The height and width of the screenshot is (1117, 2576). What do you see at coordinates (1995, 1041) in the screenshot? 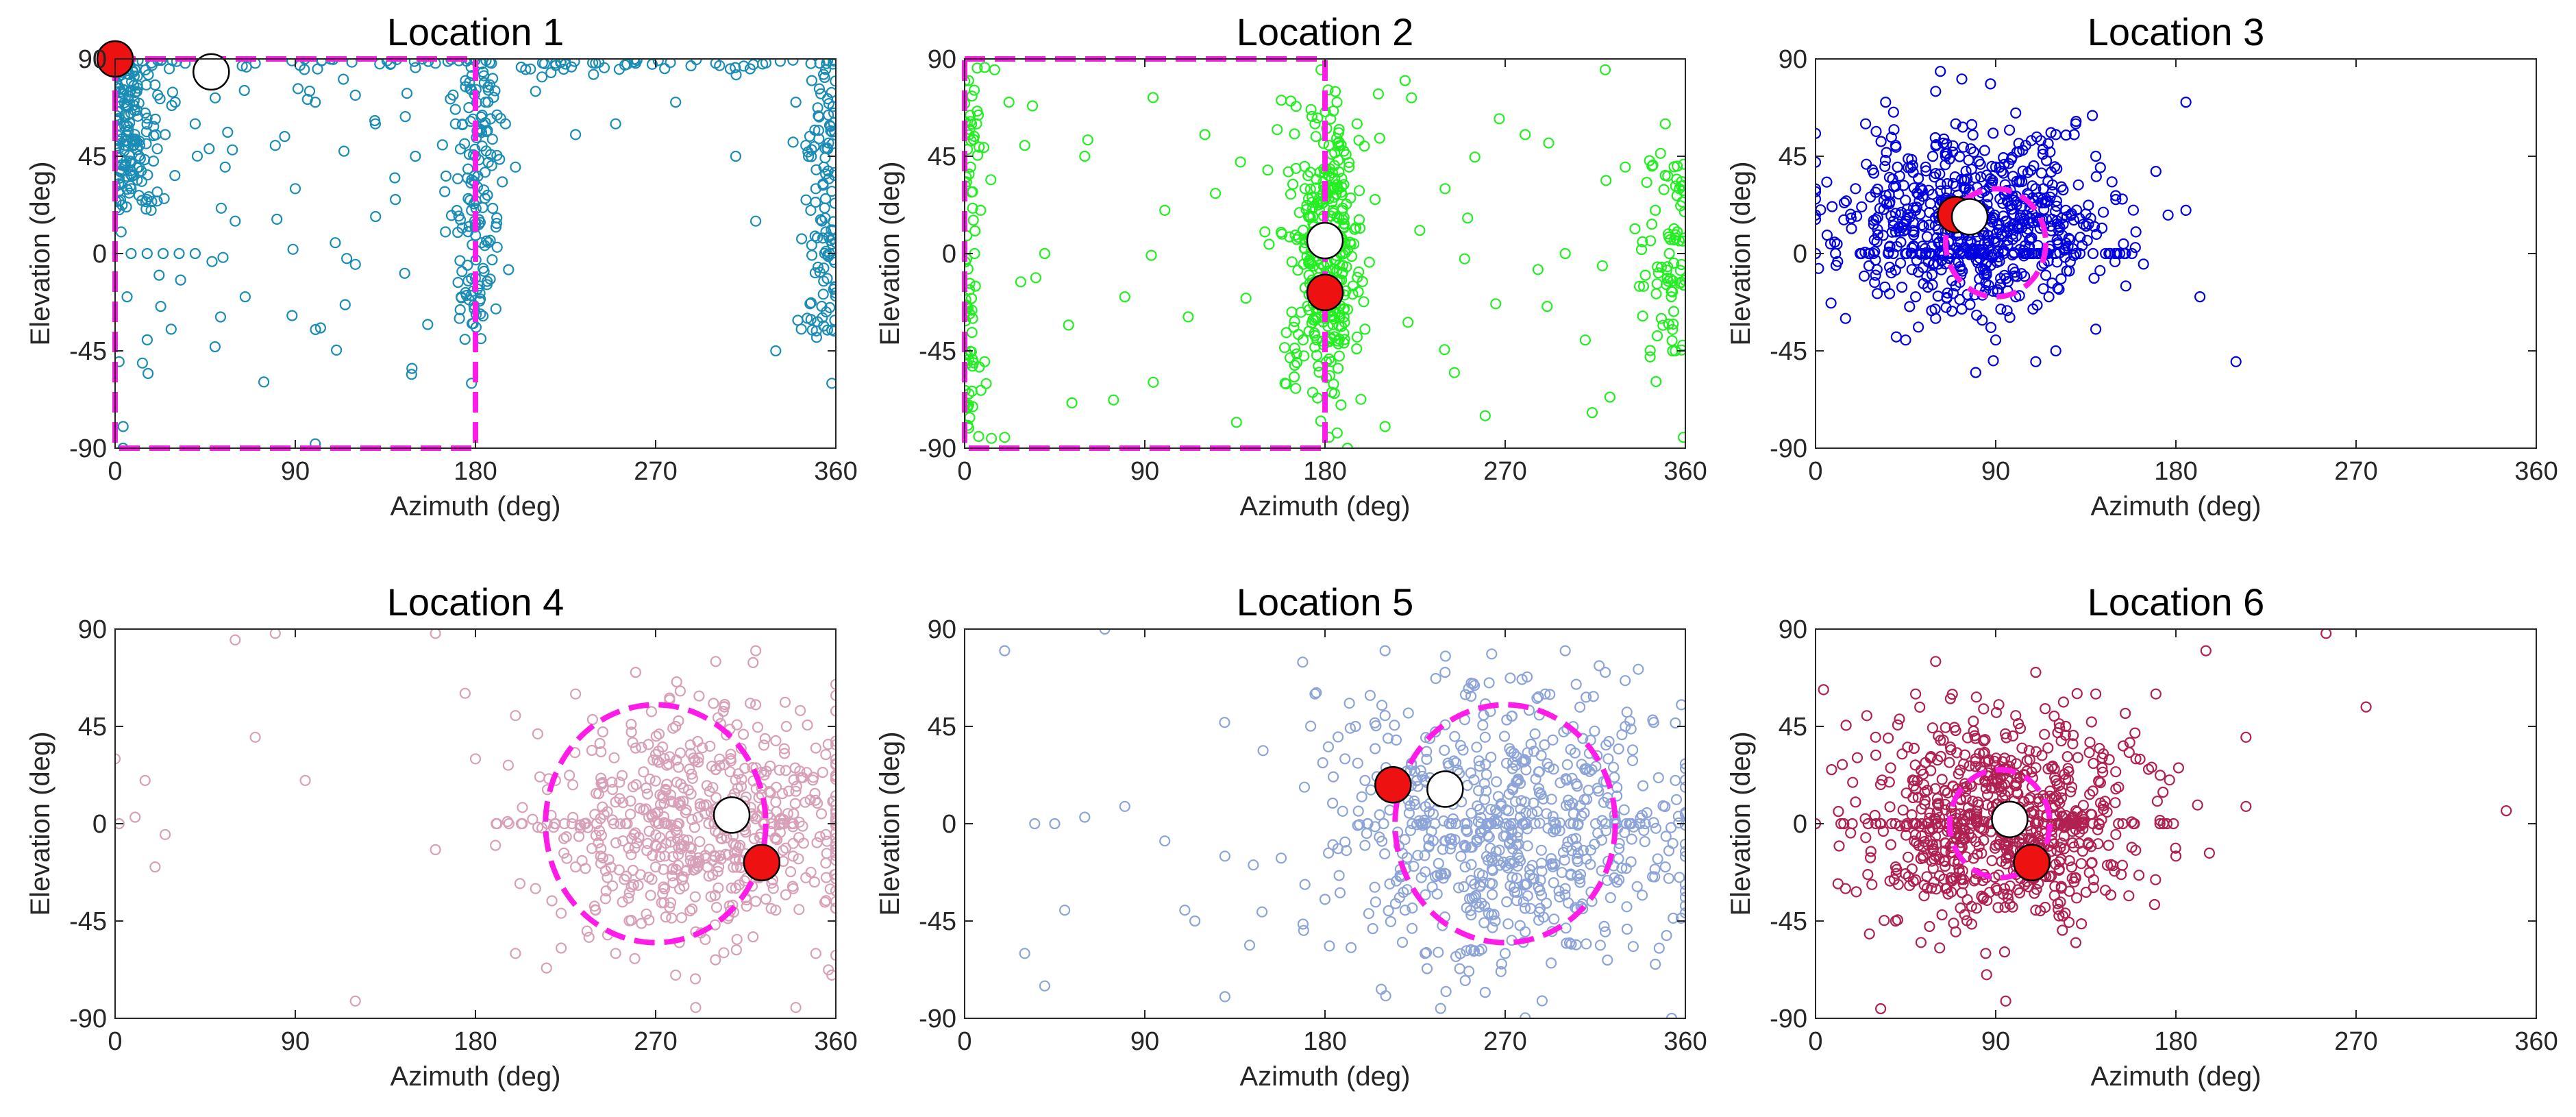
I see `x-tick-label: 90` at bounding box center [1995, 1041].